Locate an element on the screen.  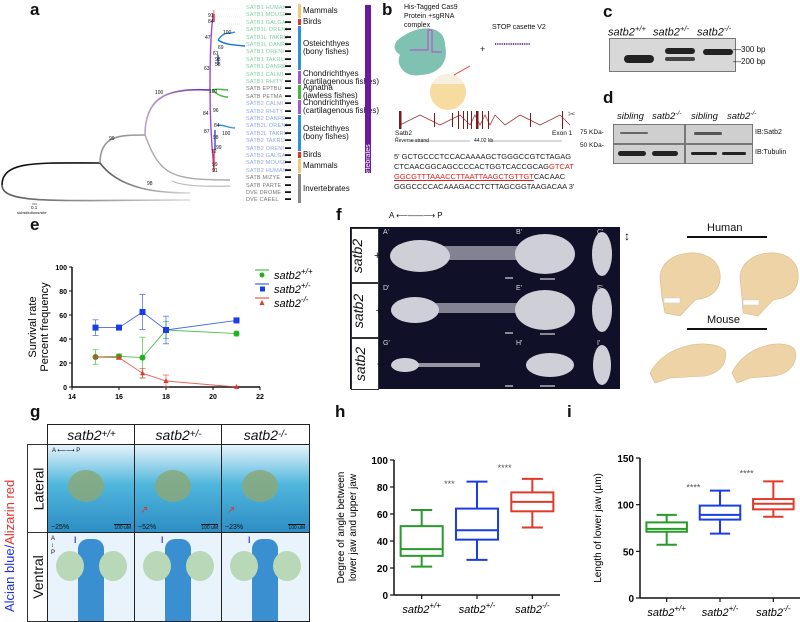
legend-marker is located at coordinates (262, 275).